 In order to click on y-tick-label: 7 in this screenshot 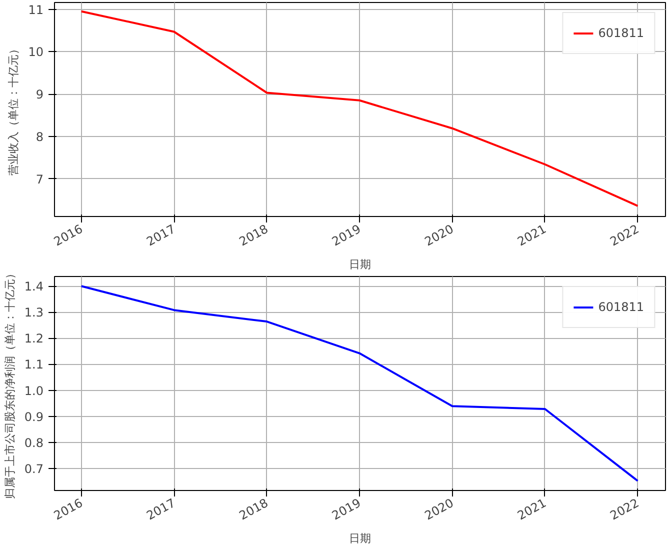, I will do `click(40, 179)`.